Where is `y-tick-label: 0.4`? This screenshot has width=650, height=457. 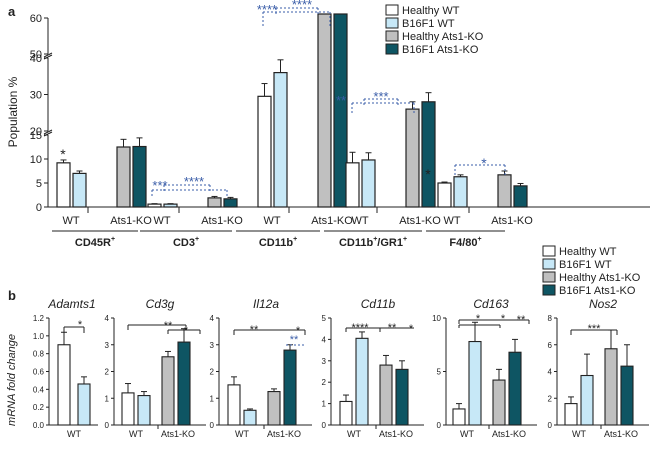
y-tick-label: 0.4 is located at coordinates (39, 389).